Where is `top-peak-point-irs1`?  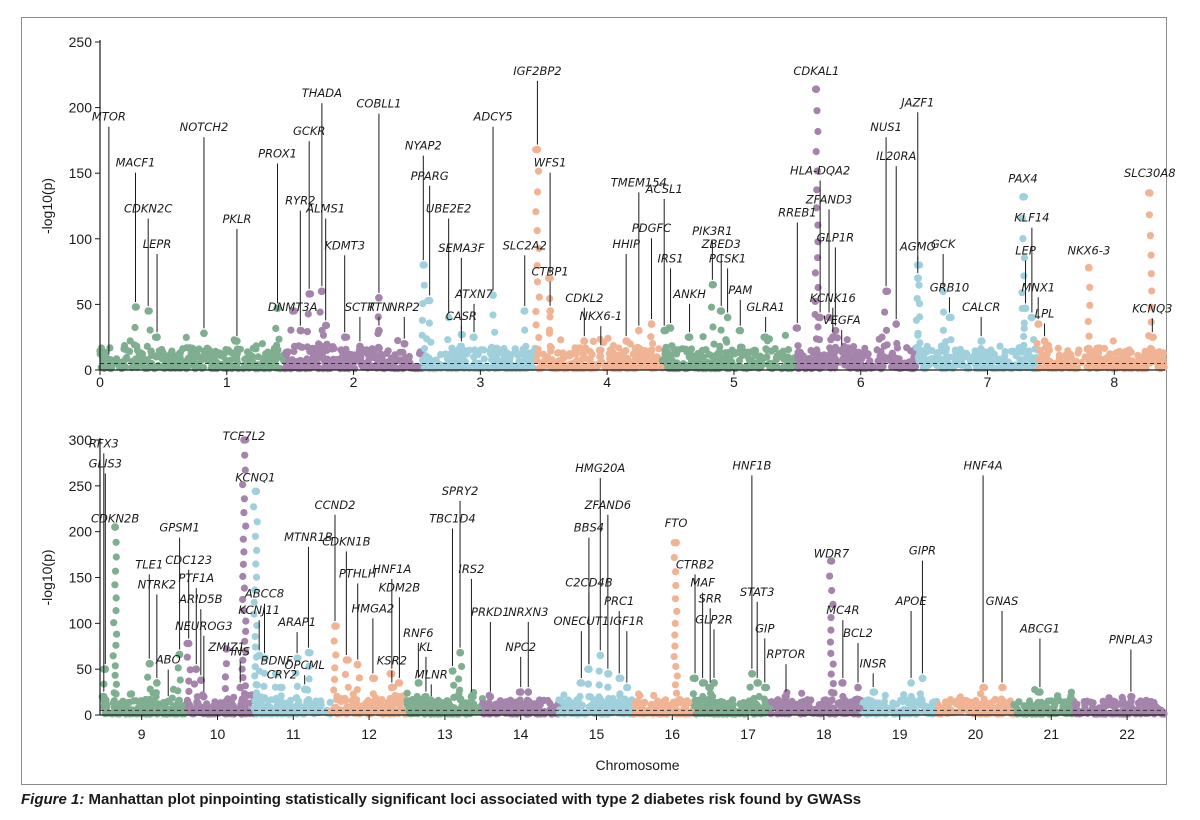 top-peak-point-irs1 is located at coordinates (670, 328).